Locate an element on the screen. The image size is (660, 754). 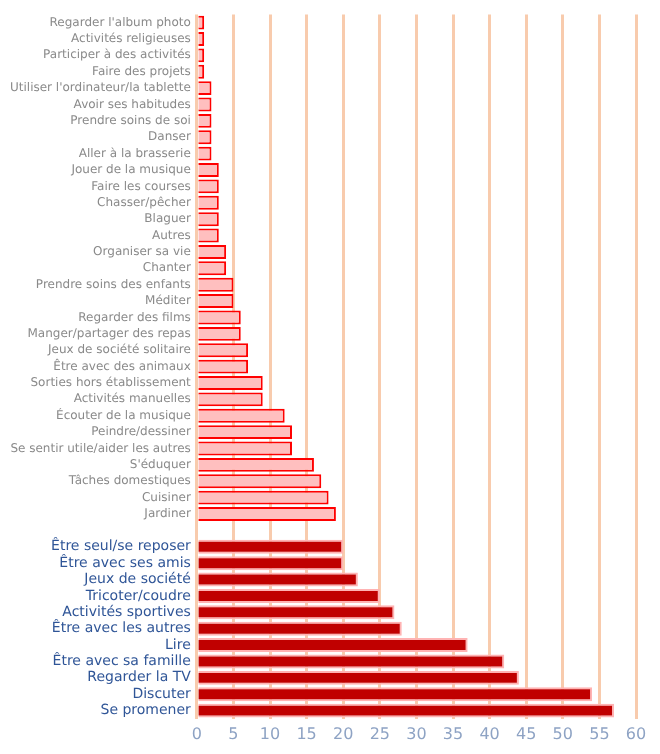
x-tick-label: 25 is located at coordinates (380, 733).